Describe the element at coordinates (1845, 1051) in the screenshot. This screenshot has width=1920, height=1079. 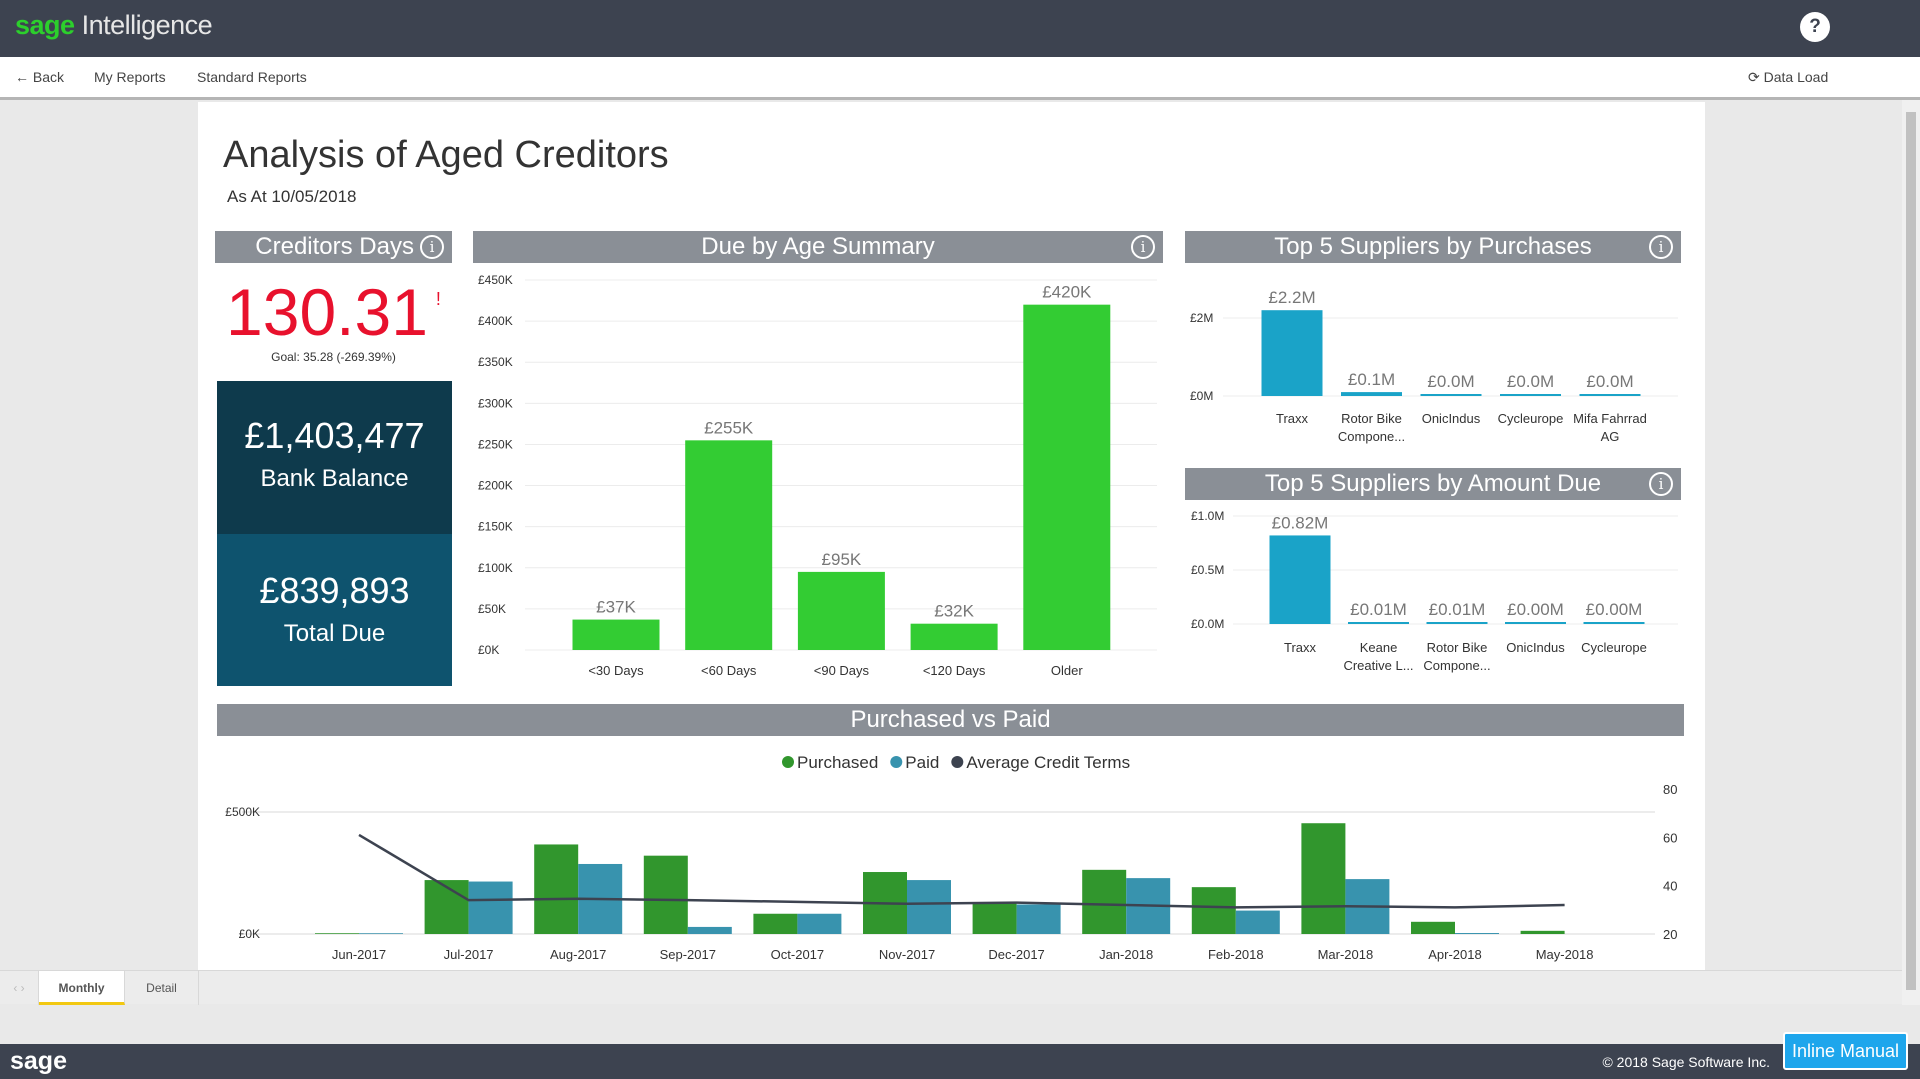
I see `inline-manual-button: Inline Manual` at that location.